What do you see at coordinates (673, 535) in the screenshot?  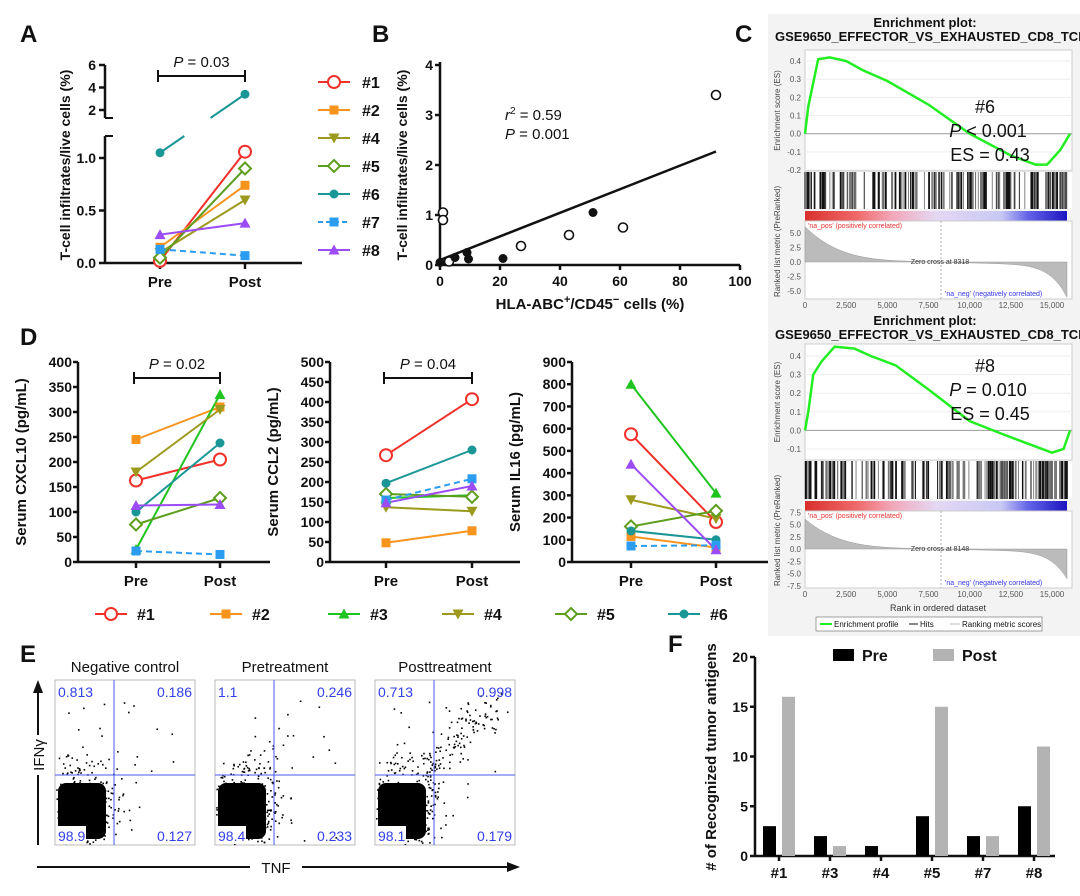 I see `series-line-#6` at bounding box center [673, 535].